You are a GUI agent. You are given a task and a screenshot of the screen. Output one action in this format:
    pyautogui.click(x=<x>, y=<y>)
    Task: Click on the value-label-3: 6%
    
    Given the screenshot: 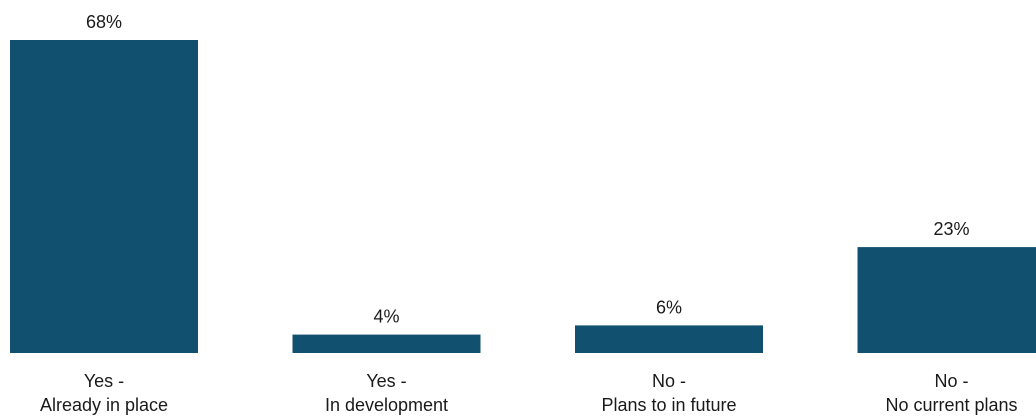 What is the action you would take?
    pyautogui.click(x=669, y=307)
    